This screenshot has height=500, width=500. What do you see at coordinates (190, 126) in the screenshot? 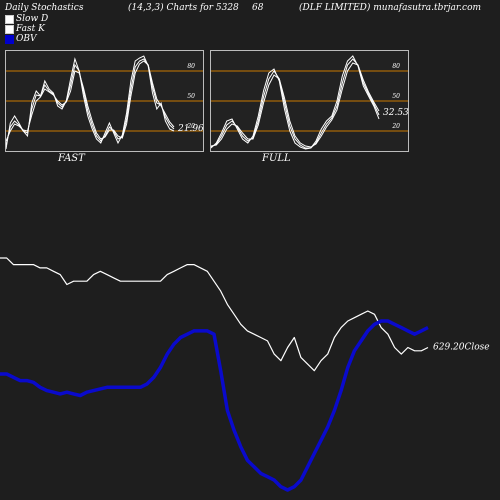
I see `fast-tick-label-20: 20` at bounding box center [190, 126].